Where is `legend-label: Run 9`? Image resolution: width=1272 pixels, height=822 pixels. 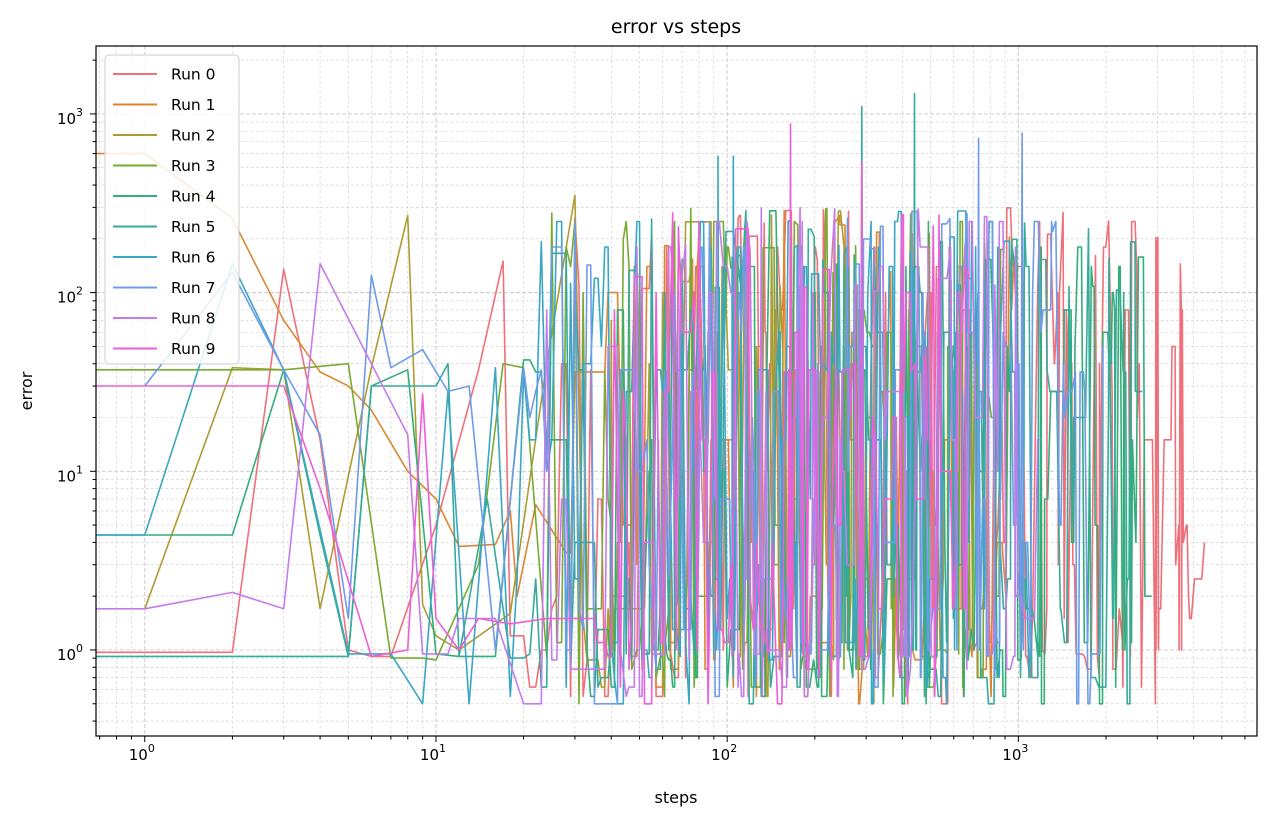 legend-label: Run 9 is located at coordinates (193, 349).